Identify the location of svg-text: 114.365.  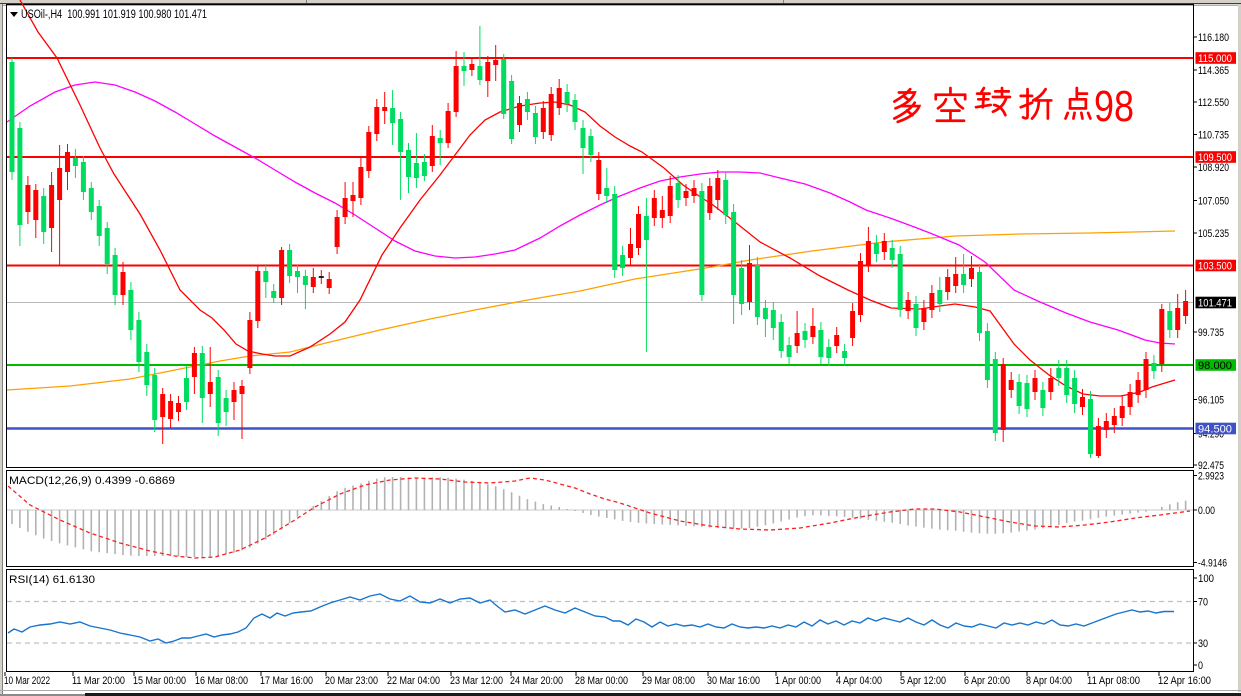
(1213, 71).